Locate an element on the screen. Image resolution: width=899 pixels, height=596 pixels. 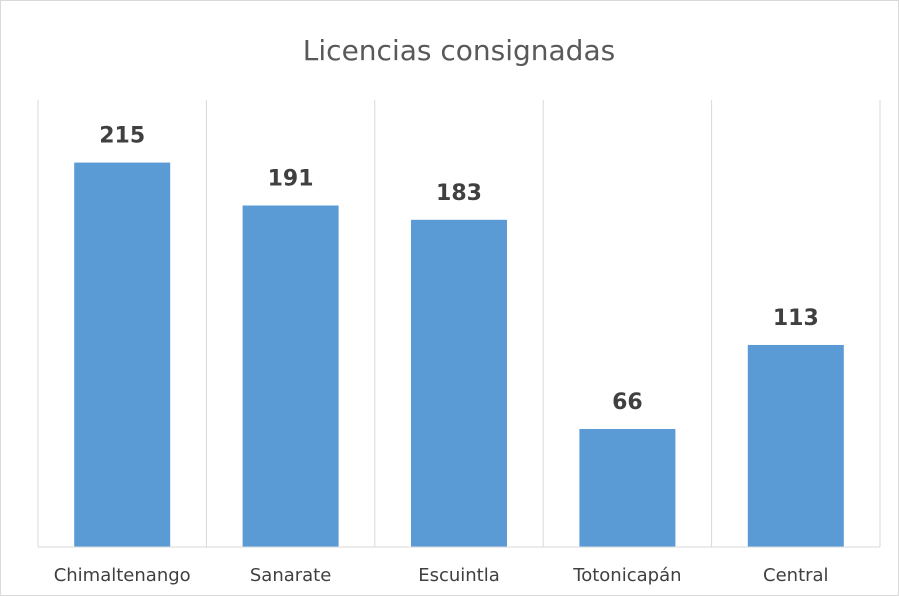
data-label: 215 is located at coordinates (122, 136).